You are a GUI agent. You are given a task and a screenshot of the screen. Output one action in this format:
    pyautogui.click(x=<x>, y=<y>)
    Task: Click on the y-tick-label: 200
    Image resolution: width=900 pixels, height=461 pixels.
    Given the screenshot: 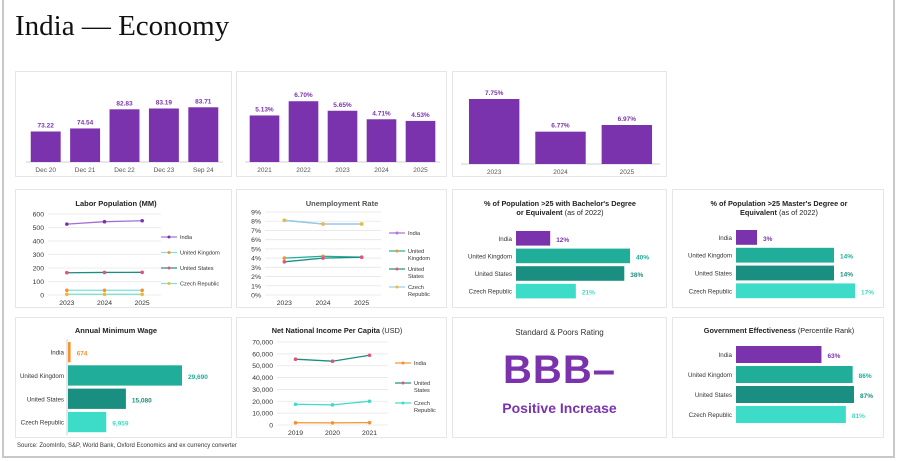 What is the action you would take?
    pyautogui.click(x=39, y=269)
    